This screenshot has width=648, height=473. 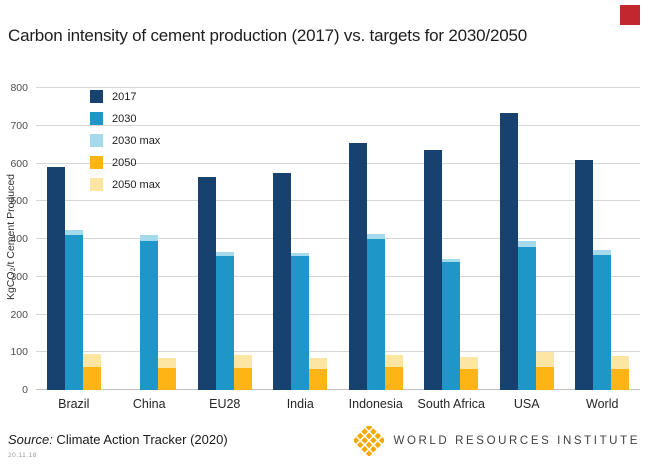 I want to click on source-prefix: Source:, so click(x=30, y=439).